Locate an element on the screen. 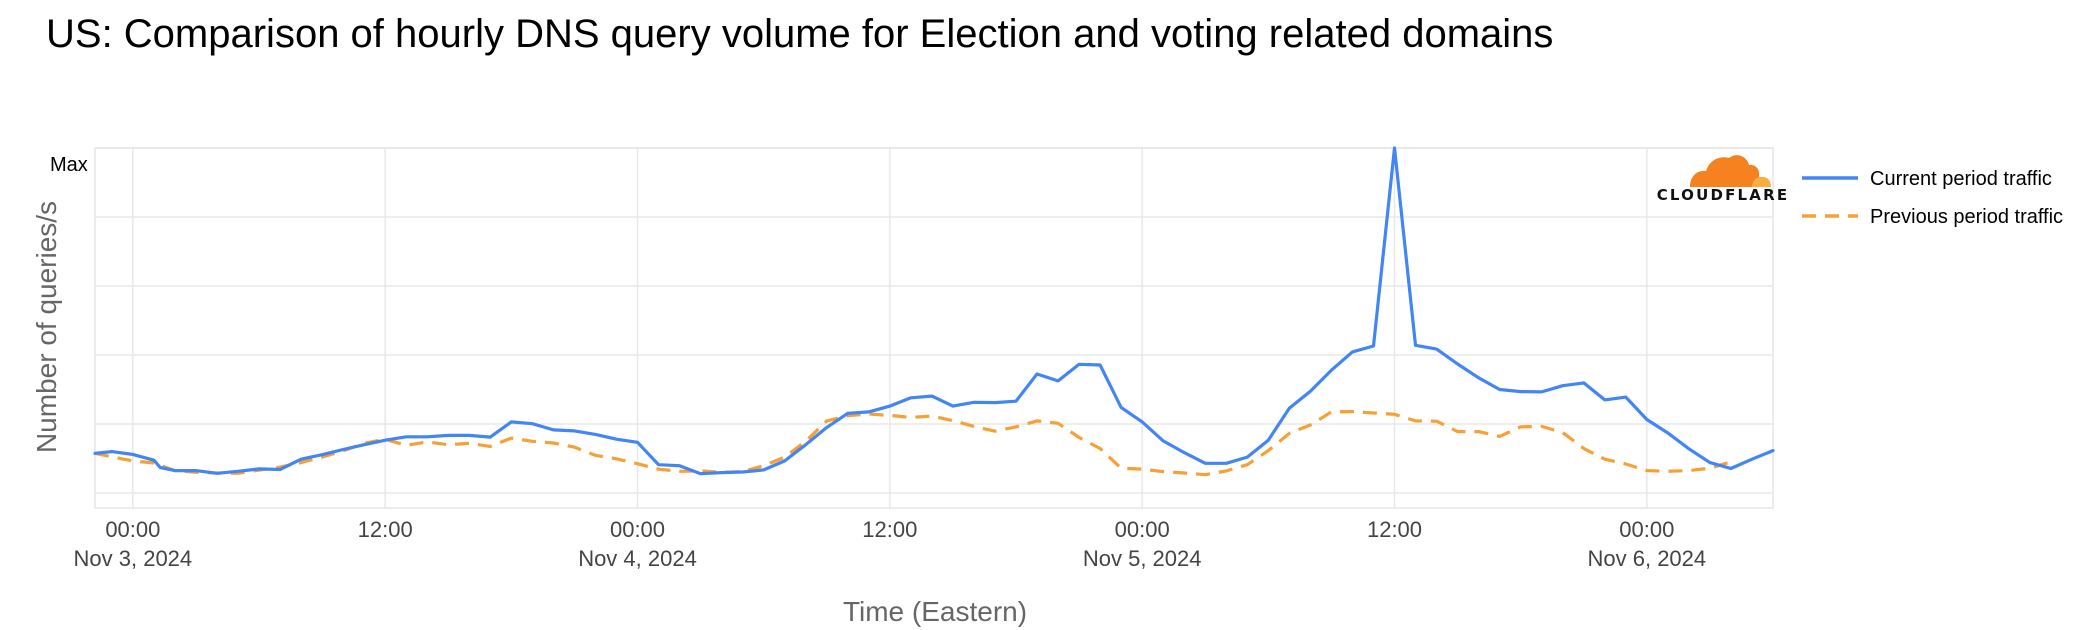 Image resolution: width=2090 pixels, height=630 pixels. series-line is located at coordinates (913, 443).